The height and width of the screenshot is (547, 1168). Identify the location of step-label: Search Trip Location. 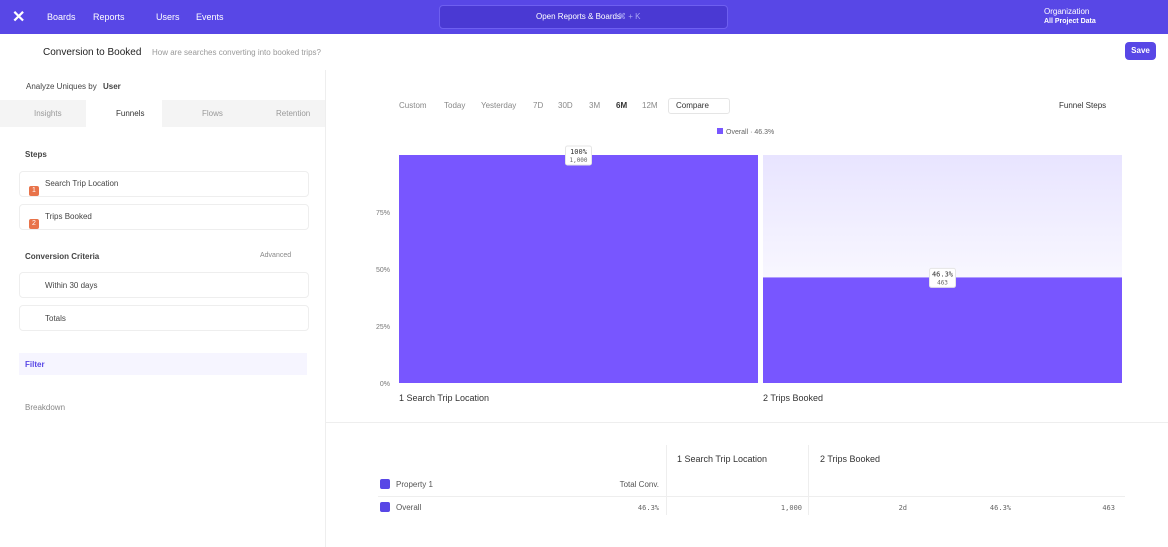
(82, 183).